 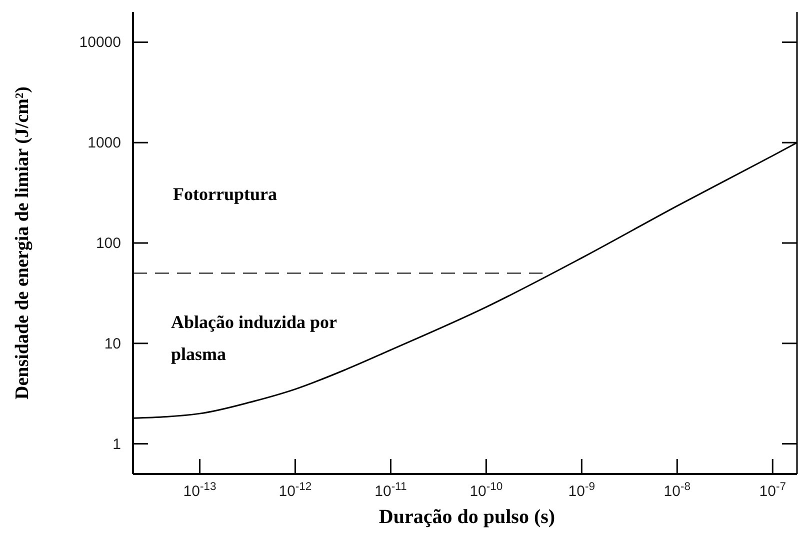 What do you see at coordinates (582, 490) in the screenshot?
I see `x-tick-label: 10$^{-9}$` at bounding box center [582, 490].